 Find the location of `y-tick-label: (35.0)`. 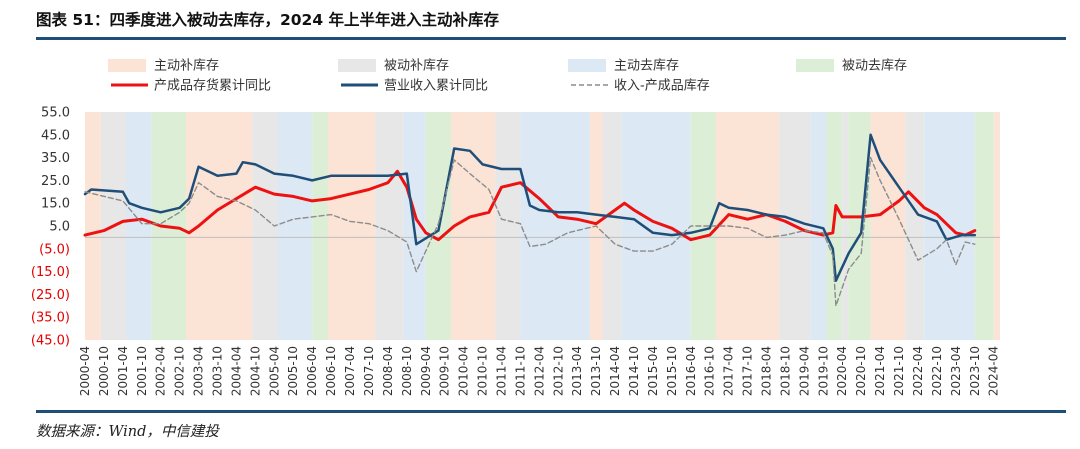

y-tick-label: (35.0) is located at coordinates (50, 318).